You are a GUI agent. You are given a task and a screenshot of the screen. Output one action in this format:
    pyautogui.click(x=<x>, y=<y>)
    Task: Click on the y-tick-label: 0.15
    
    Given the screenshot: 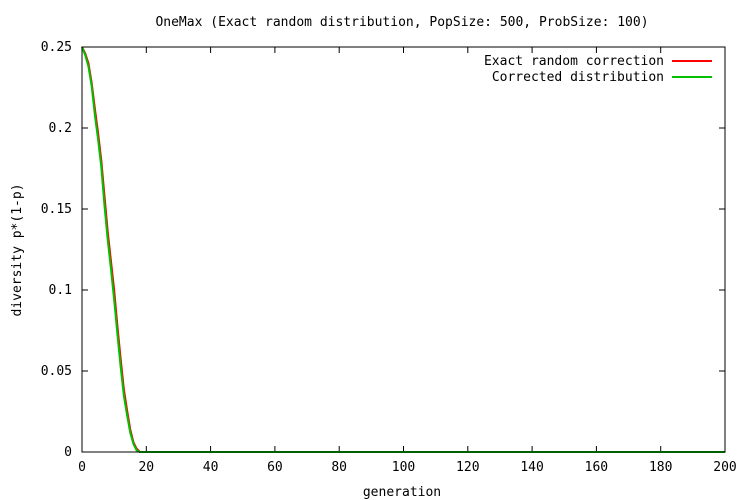 What is the action you would take?
    pyautogui.click(x=56, y=209)
    